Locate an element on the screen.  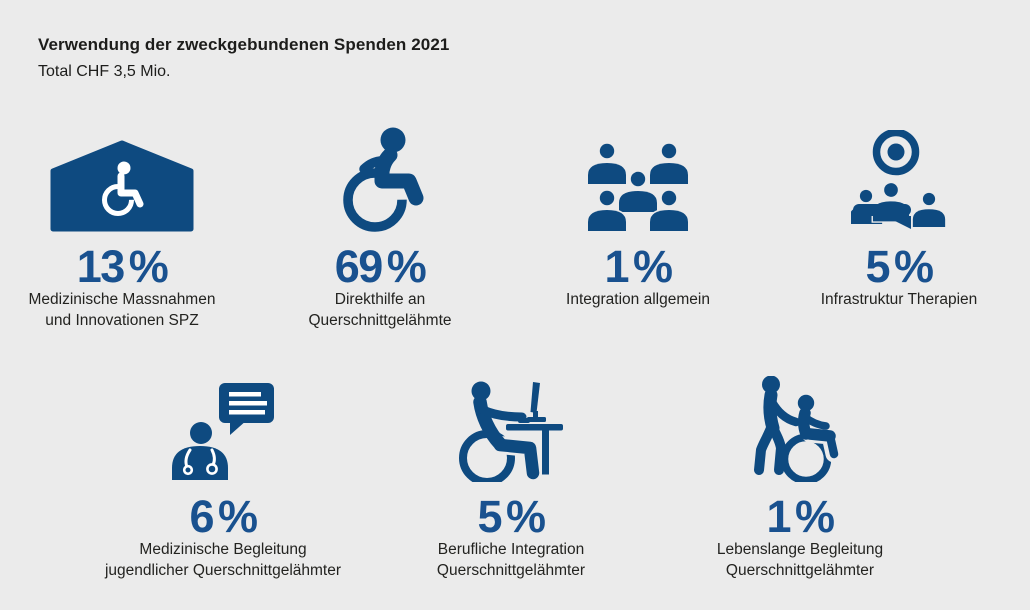
item-direkthilfe: 69 % Direkthilfe an Querschnittgelähmte is located at coordinates (380, 228).